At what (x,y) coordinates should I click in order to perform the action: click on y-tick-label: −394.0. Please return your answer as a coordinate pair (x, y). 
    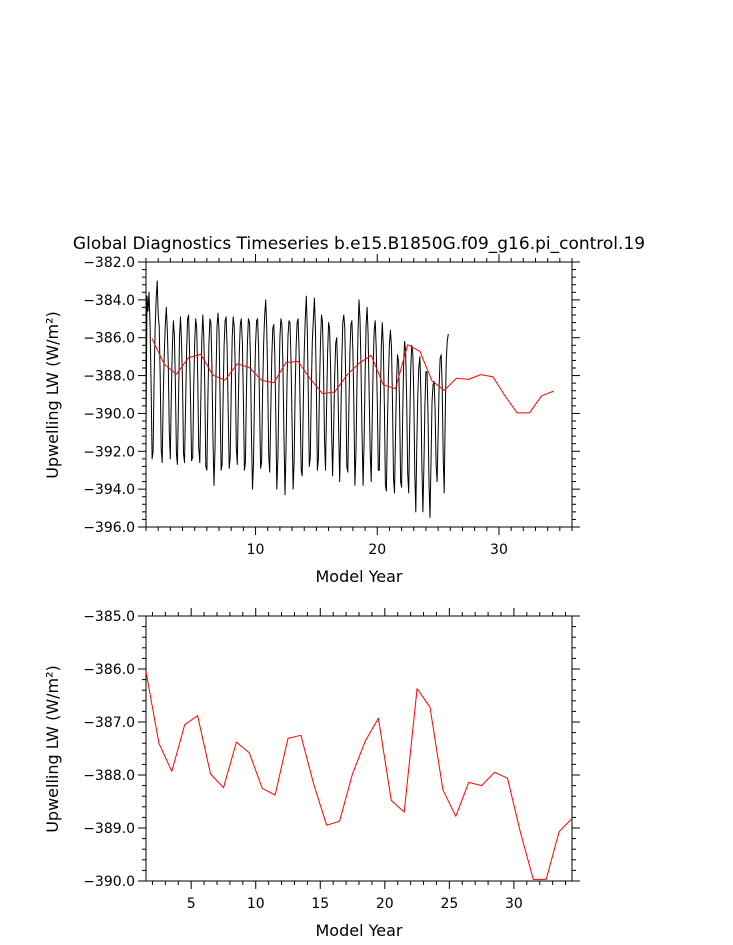
    Looking at the image, I should click on (109, 490).